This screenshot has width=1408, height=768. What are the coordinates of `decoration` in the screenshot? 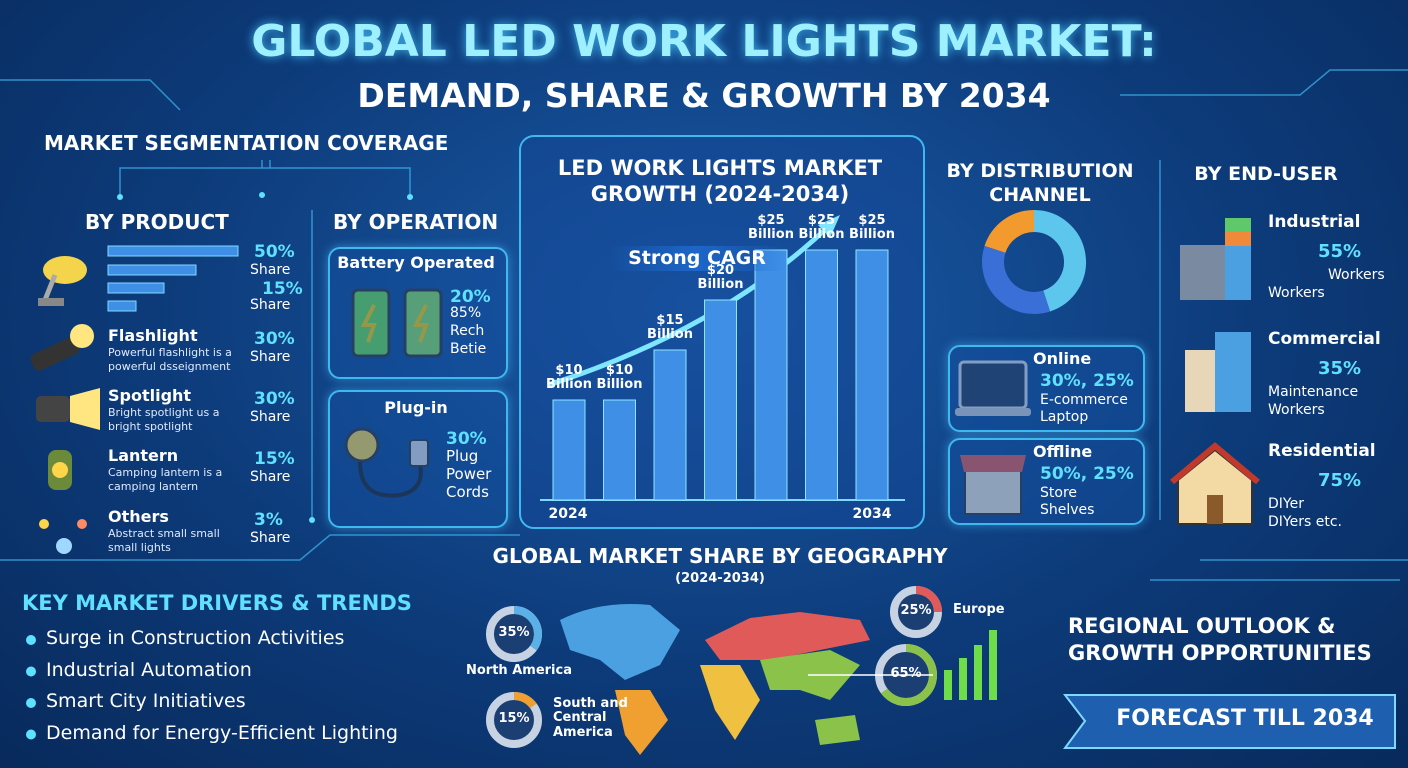 It's located at (265, 357).